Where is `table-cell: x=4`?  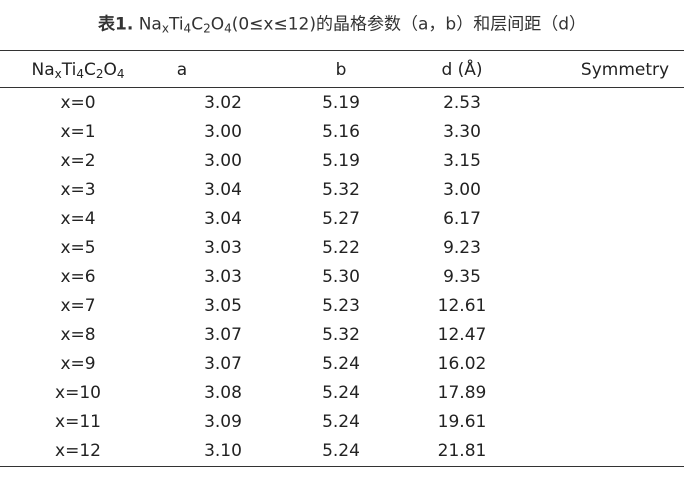 table-cell: x=4 is located at coordinates (78, 219).